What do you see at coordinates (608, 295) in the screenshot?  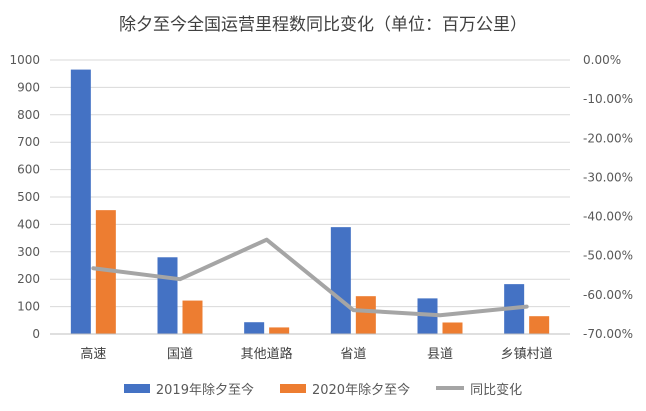 I see `y-right-tick-label: -60.00%` at bounding box center [608, 295].